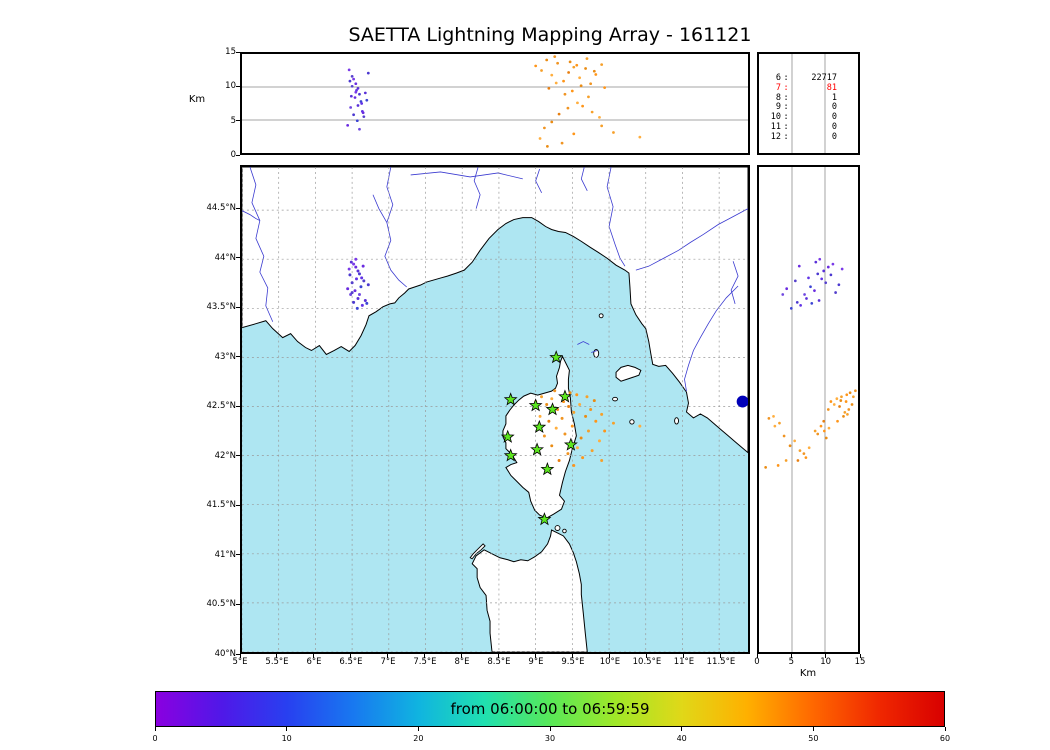 Image resolution: width=1050 pixels, height=750 pixels. Describe the element at coordinates (791, 662) in the screenshot. I see `right-alt-tick-label: 5` at that location.